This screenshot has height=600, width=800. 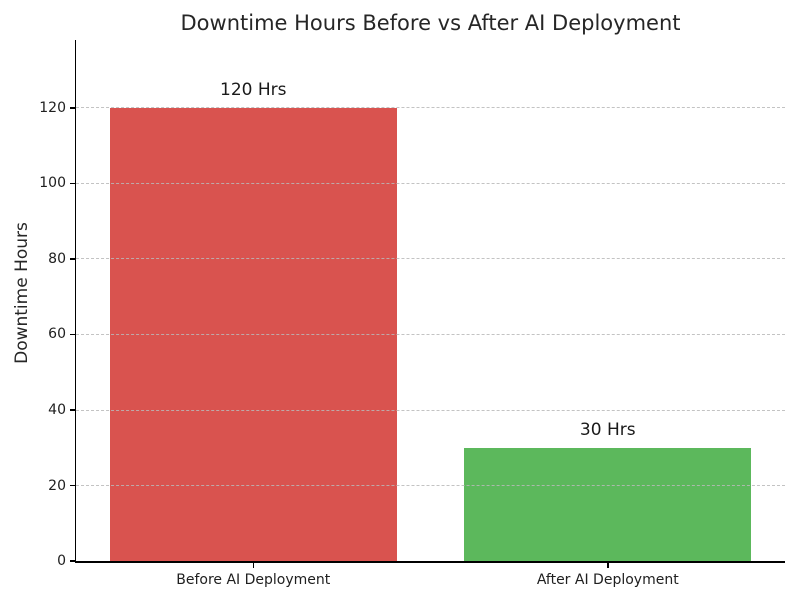 What do you see at coordinates (253, 580) in the screenshot?
I see `x-tick-label: Before AI Deployment` at bounding box center [253, 580].